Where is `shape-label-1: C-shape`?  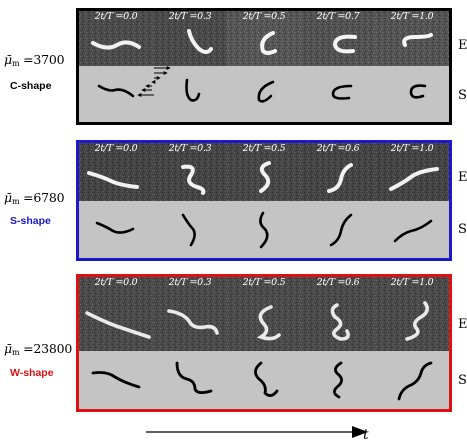 shape-label-1: C-shape is located at coordinates (31, 86).